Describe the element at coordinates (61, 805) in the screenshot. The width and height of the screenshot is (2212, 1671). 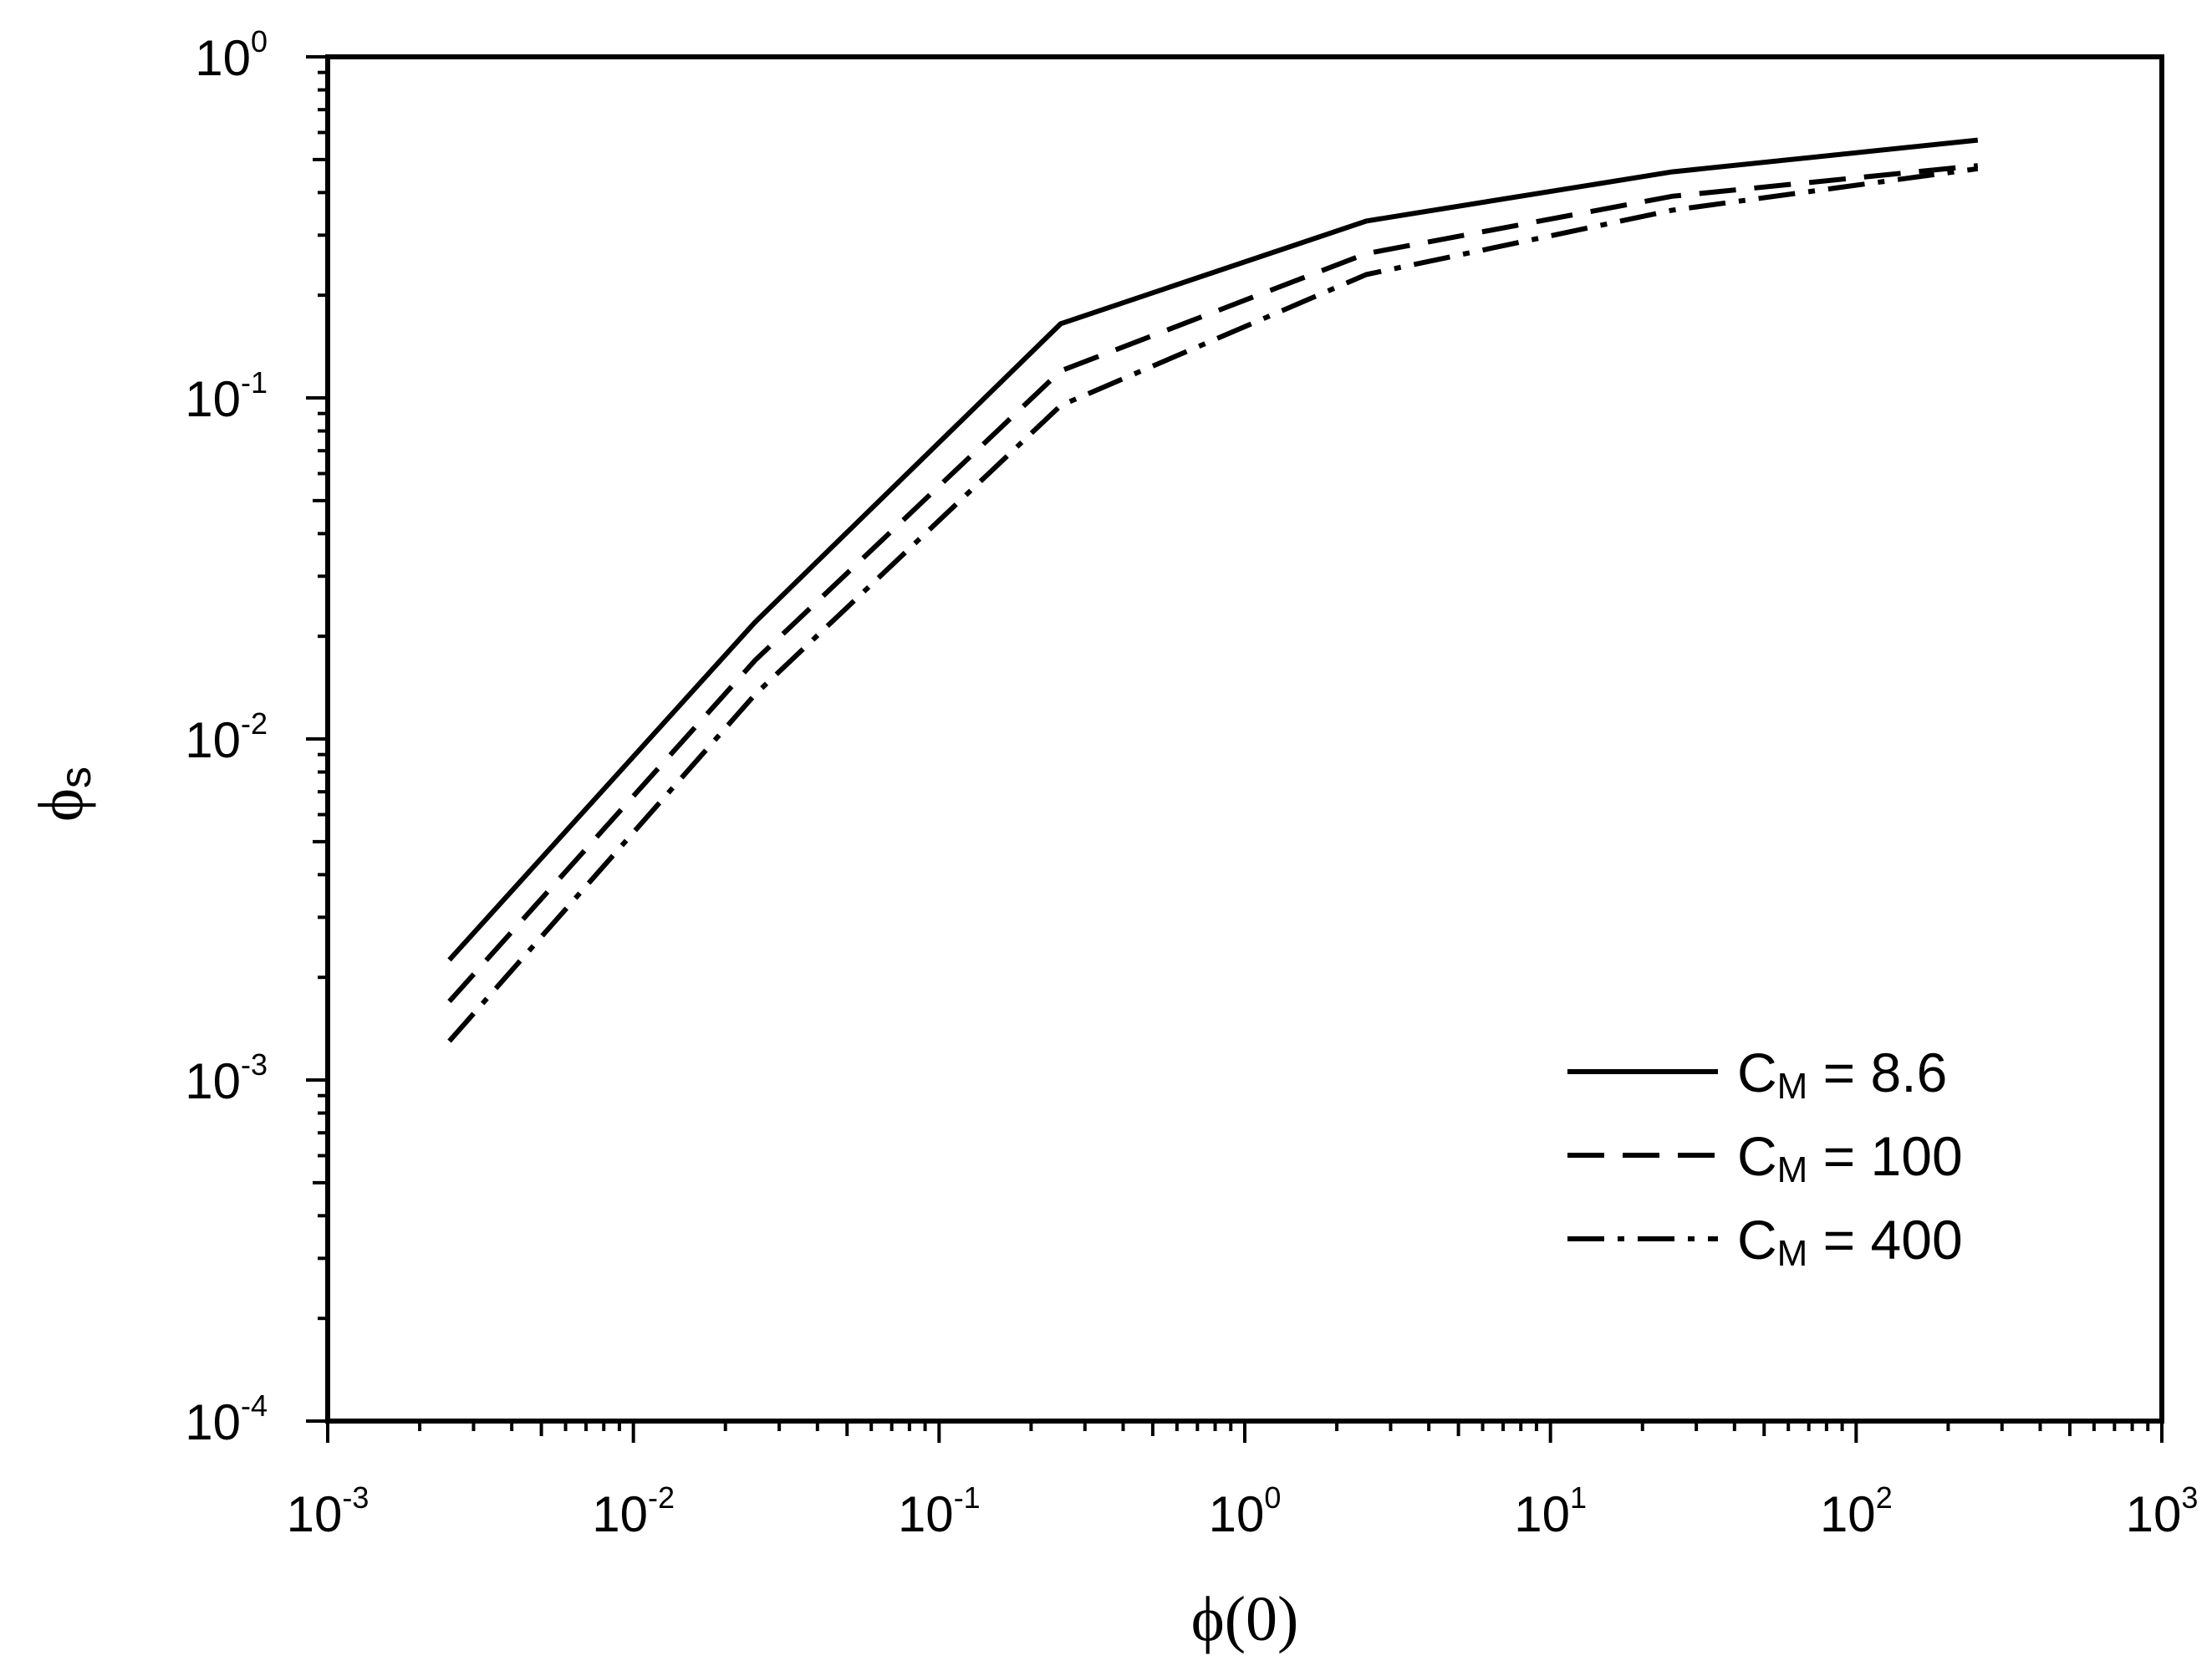
I see `y-axis-label-main: ϕ` at that location.